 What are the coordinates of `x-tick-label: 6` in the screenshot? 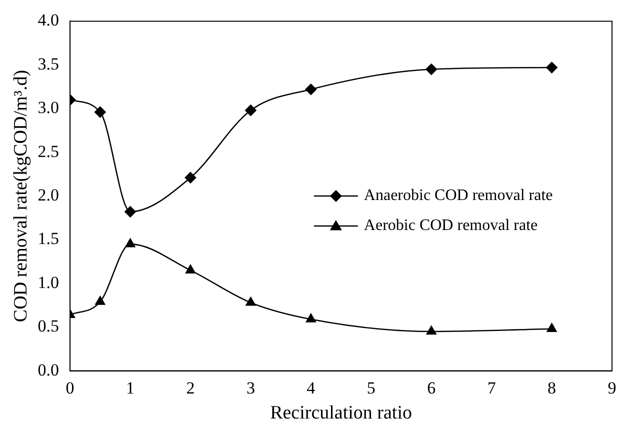 It's located at (431, 388).